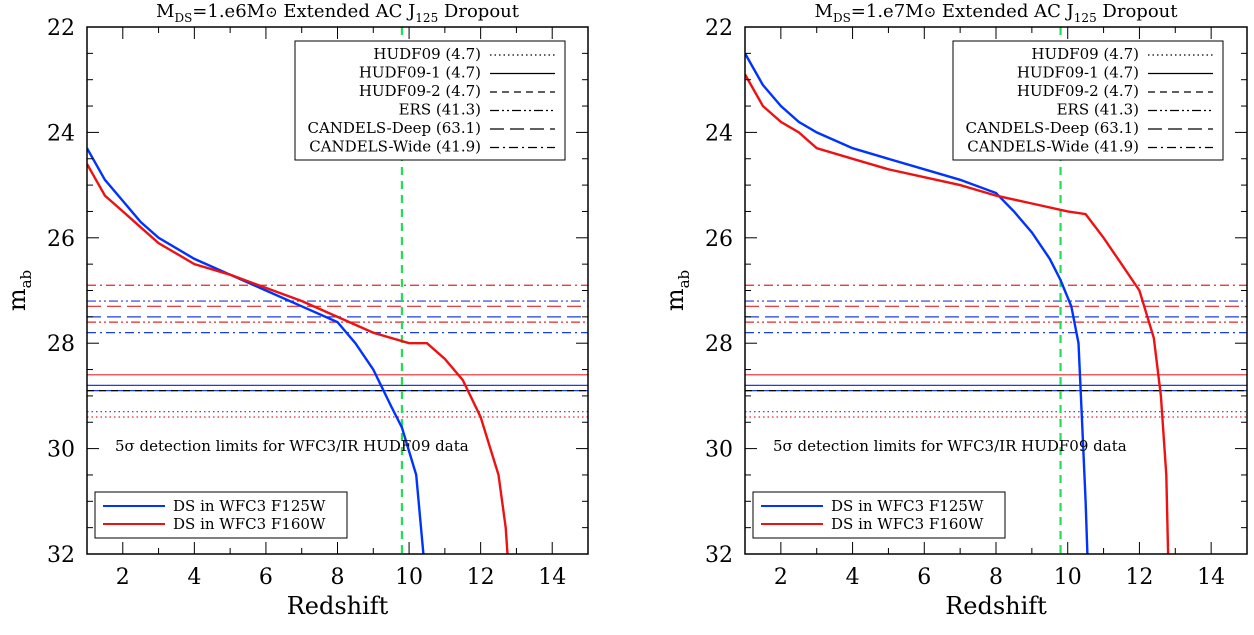 This screenshot has height=635, width=1254. Describe the element at coordinates (338, 13) in the screenshot. I see `chart-title: MDS=1.e6M⊙ Extended AC J125 Dropout` at that location.